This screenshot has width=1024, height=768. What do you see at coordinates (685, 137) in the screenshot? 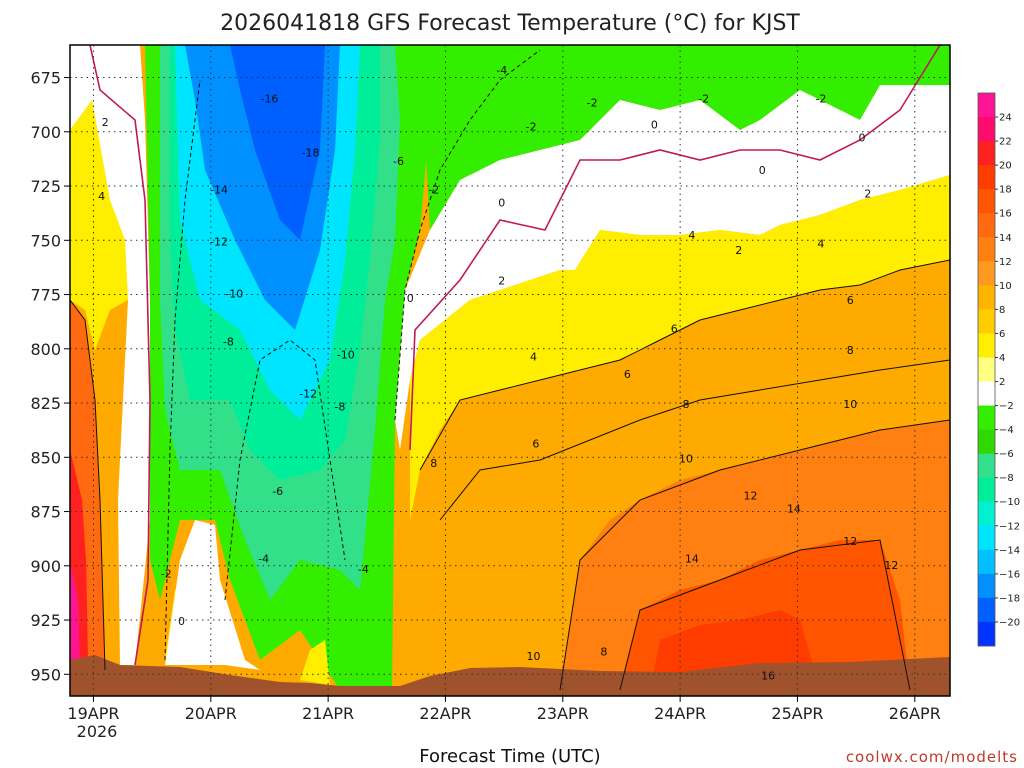
I see `green-band-right` at bounding box center [685, 137].